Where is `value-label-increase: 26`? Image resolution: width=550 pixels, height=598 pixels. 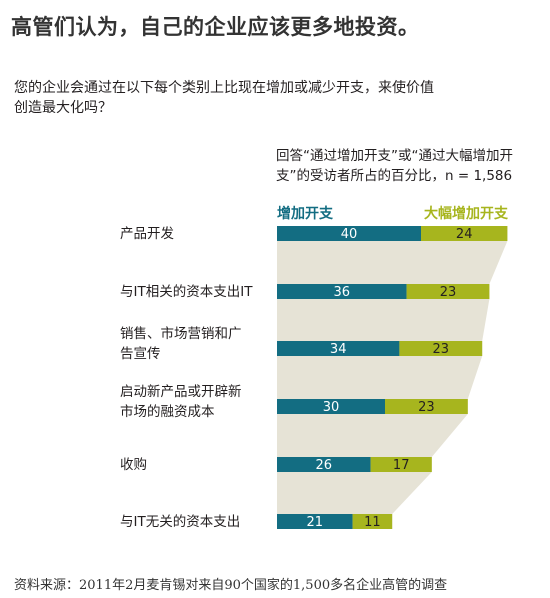
value-label-increase: 26 is located at coordinates (324, 465).